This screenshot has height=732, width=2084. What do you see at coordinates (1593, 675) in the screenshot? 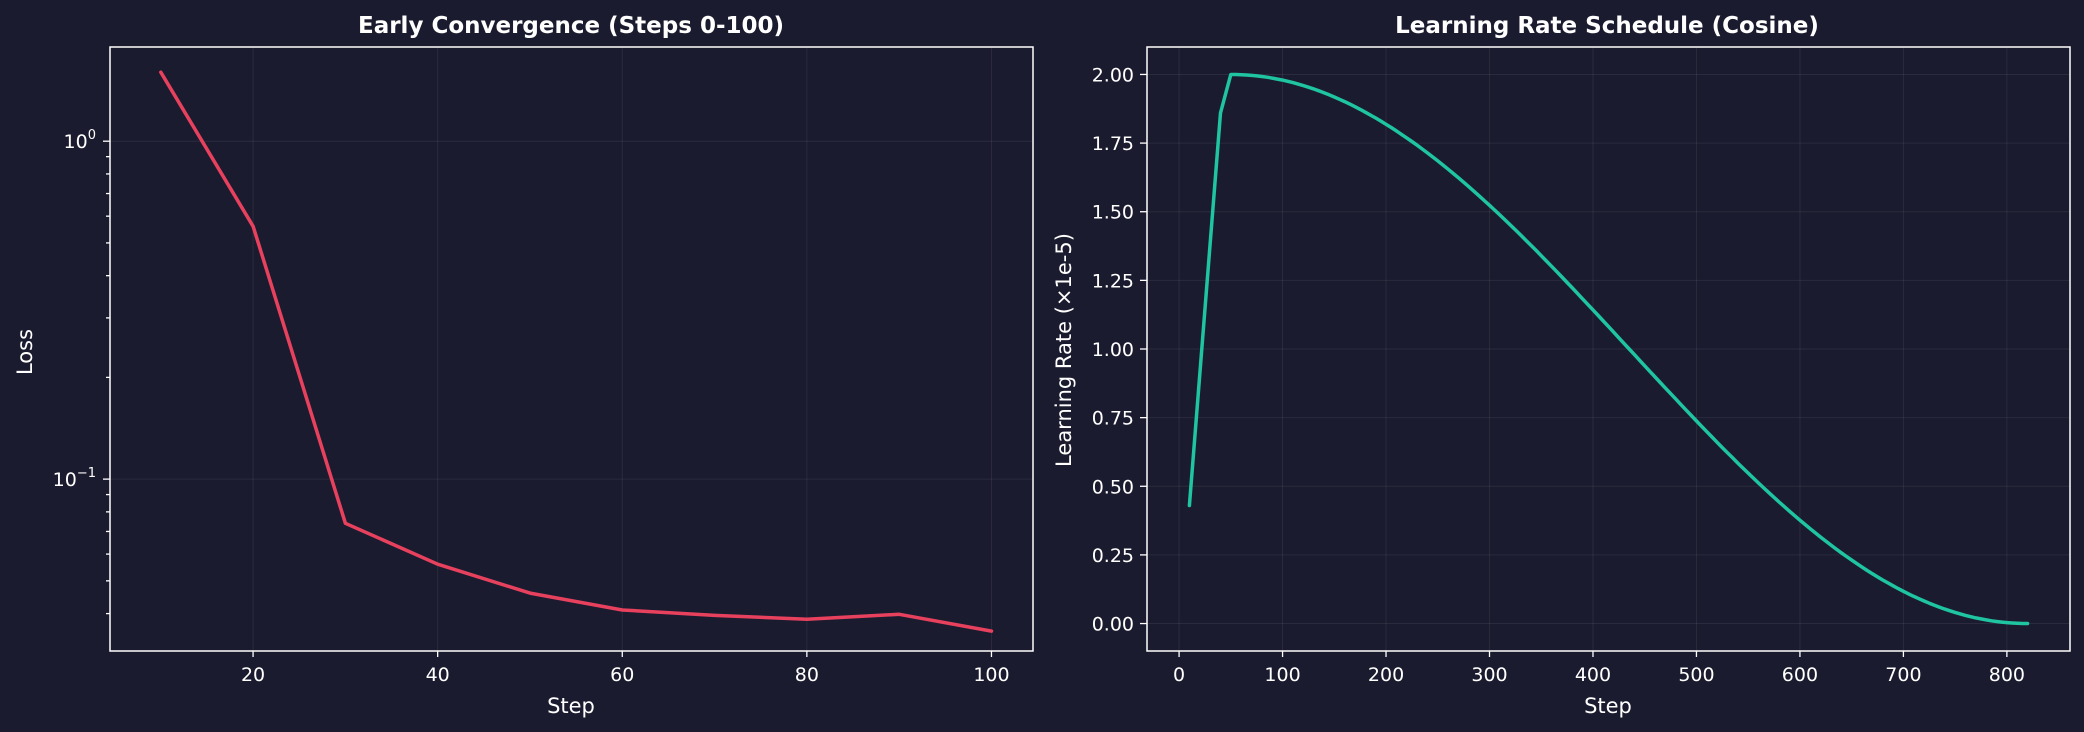
I see `lr-xtick-label: 400` at bounding box center [1593, 675].